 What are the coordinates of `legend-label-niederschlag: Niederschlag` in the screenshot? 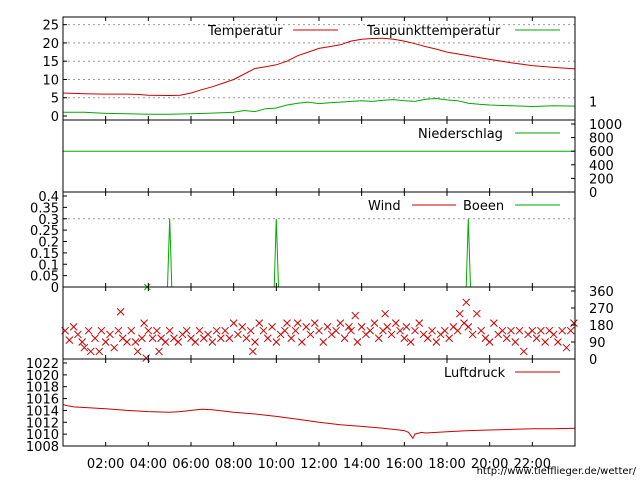 It's located at (460, 134).